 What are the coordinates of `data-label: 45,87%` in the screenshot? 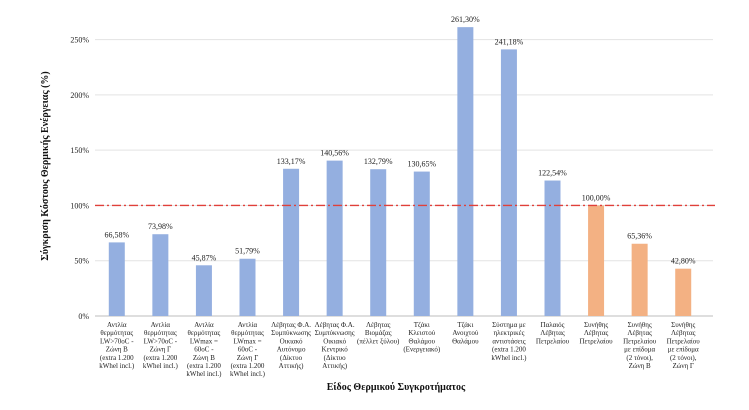 It's located at (204, 257).